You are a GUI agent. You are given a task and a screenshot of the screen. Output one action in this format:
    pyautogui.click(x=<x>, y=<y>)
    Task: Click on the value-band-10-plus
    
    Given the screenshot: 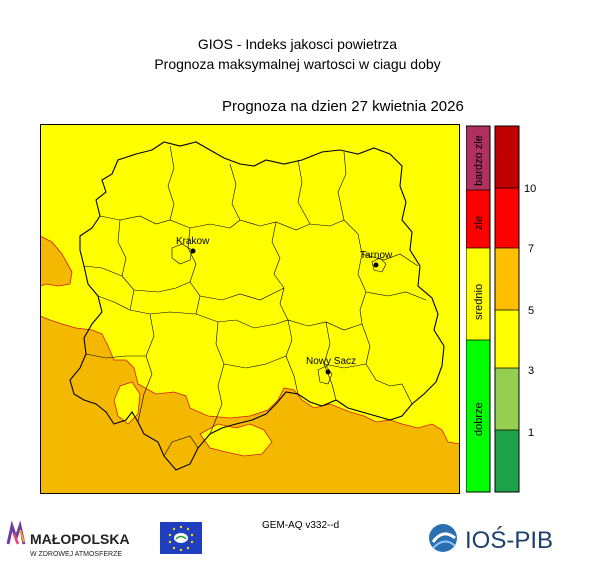 What is the action you would take?
    pyautogui.click(x=507, y=157)
    